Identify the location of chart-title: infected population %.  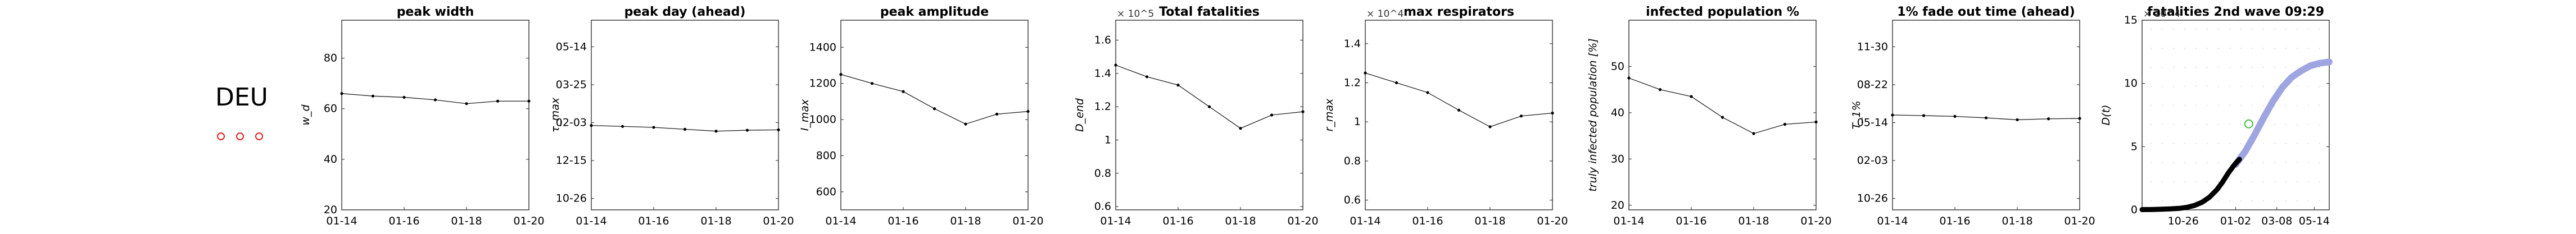
(1722, 12).